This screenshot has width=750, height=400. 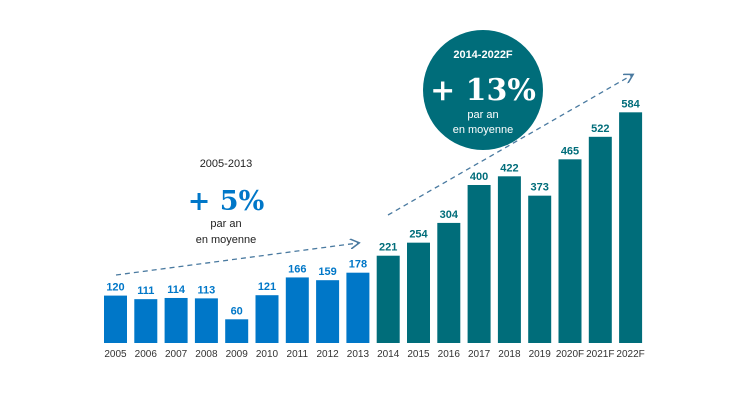 What do you see at coordinates (176, 290) in the screenshot?
I see `value-label-2007: 114` at bounding box center [176, 290].